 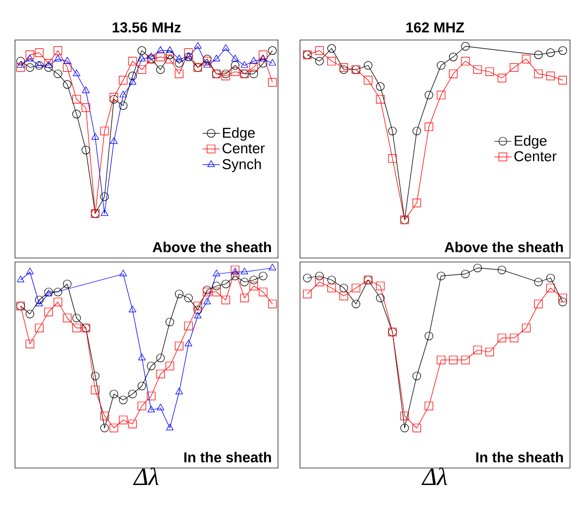 What do you see at coordinates (239, 134) in the screenshot?
I see `legend-label: Edge` at bounding box center [239, 134].